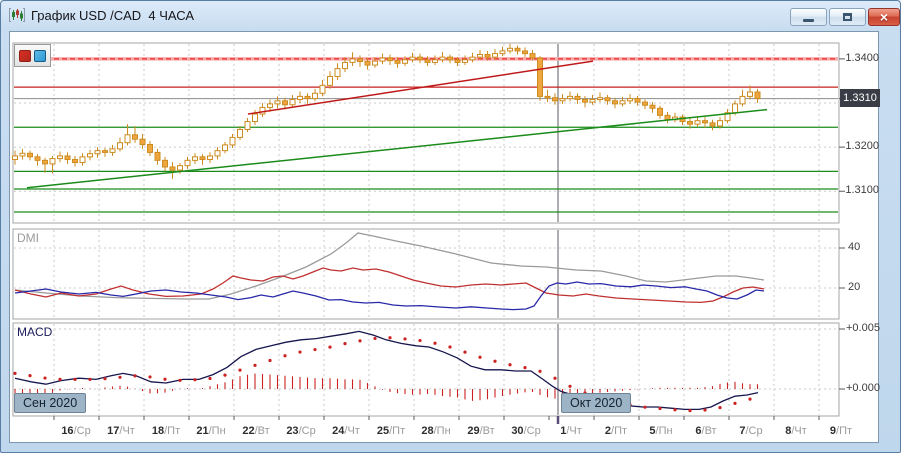 The height and width of the screenshot is (453, 901). I want to click on time-axis-label: 25/Пт, so click(391, 431).